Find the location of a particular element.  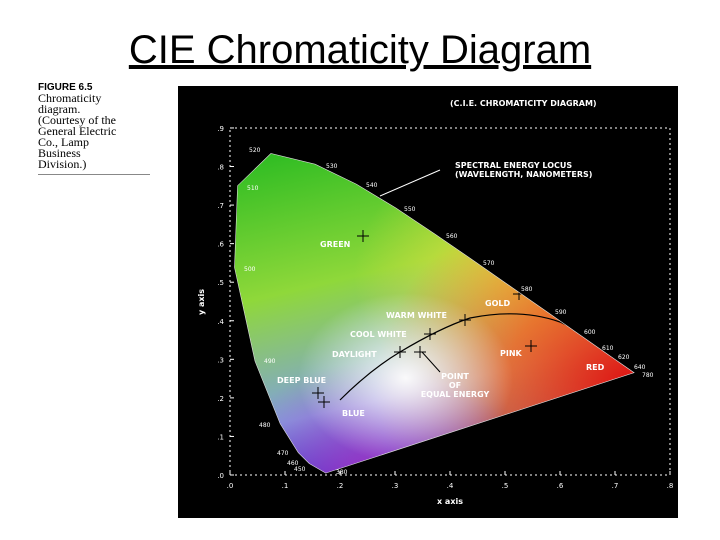

x-tick-label: .5 is located at coordinates (505, 486).